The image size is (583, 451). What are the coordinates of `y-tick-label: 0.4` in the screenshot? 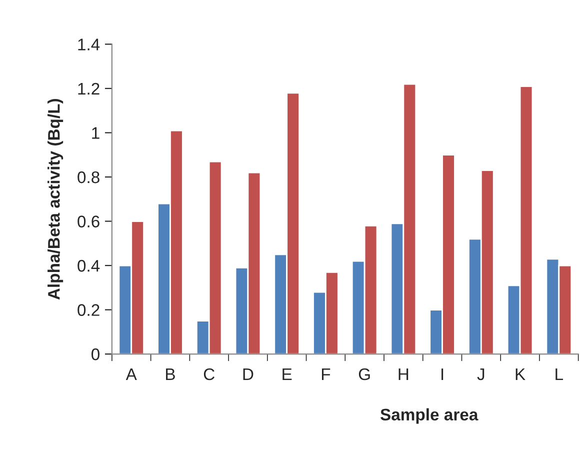 It's located at (89, 266).